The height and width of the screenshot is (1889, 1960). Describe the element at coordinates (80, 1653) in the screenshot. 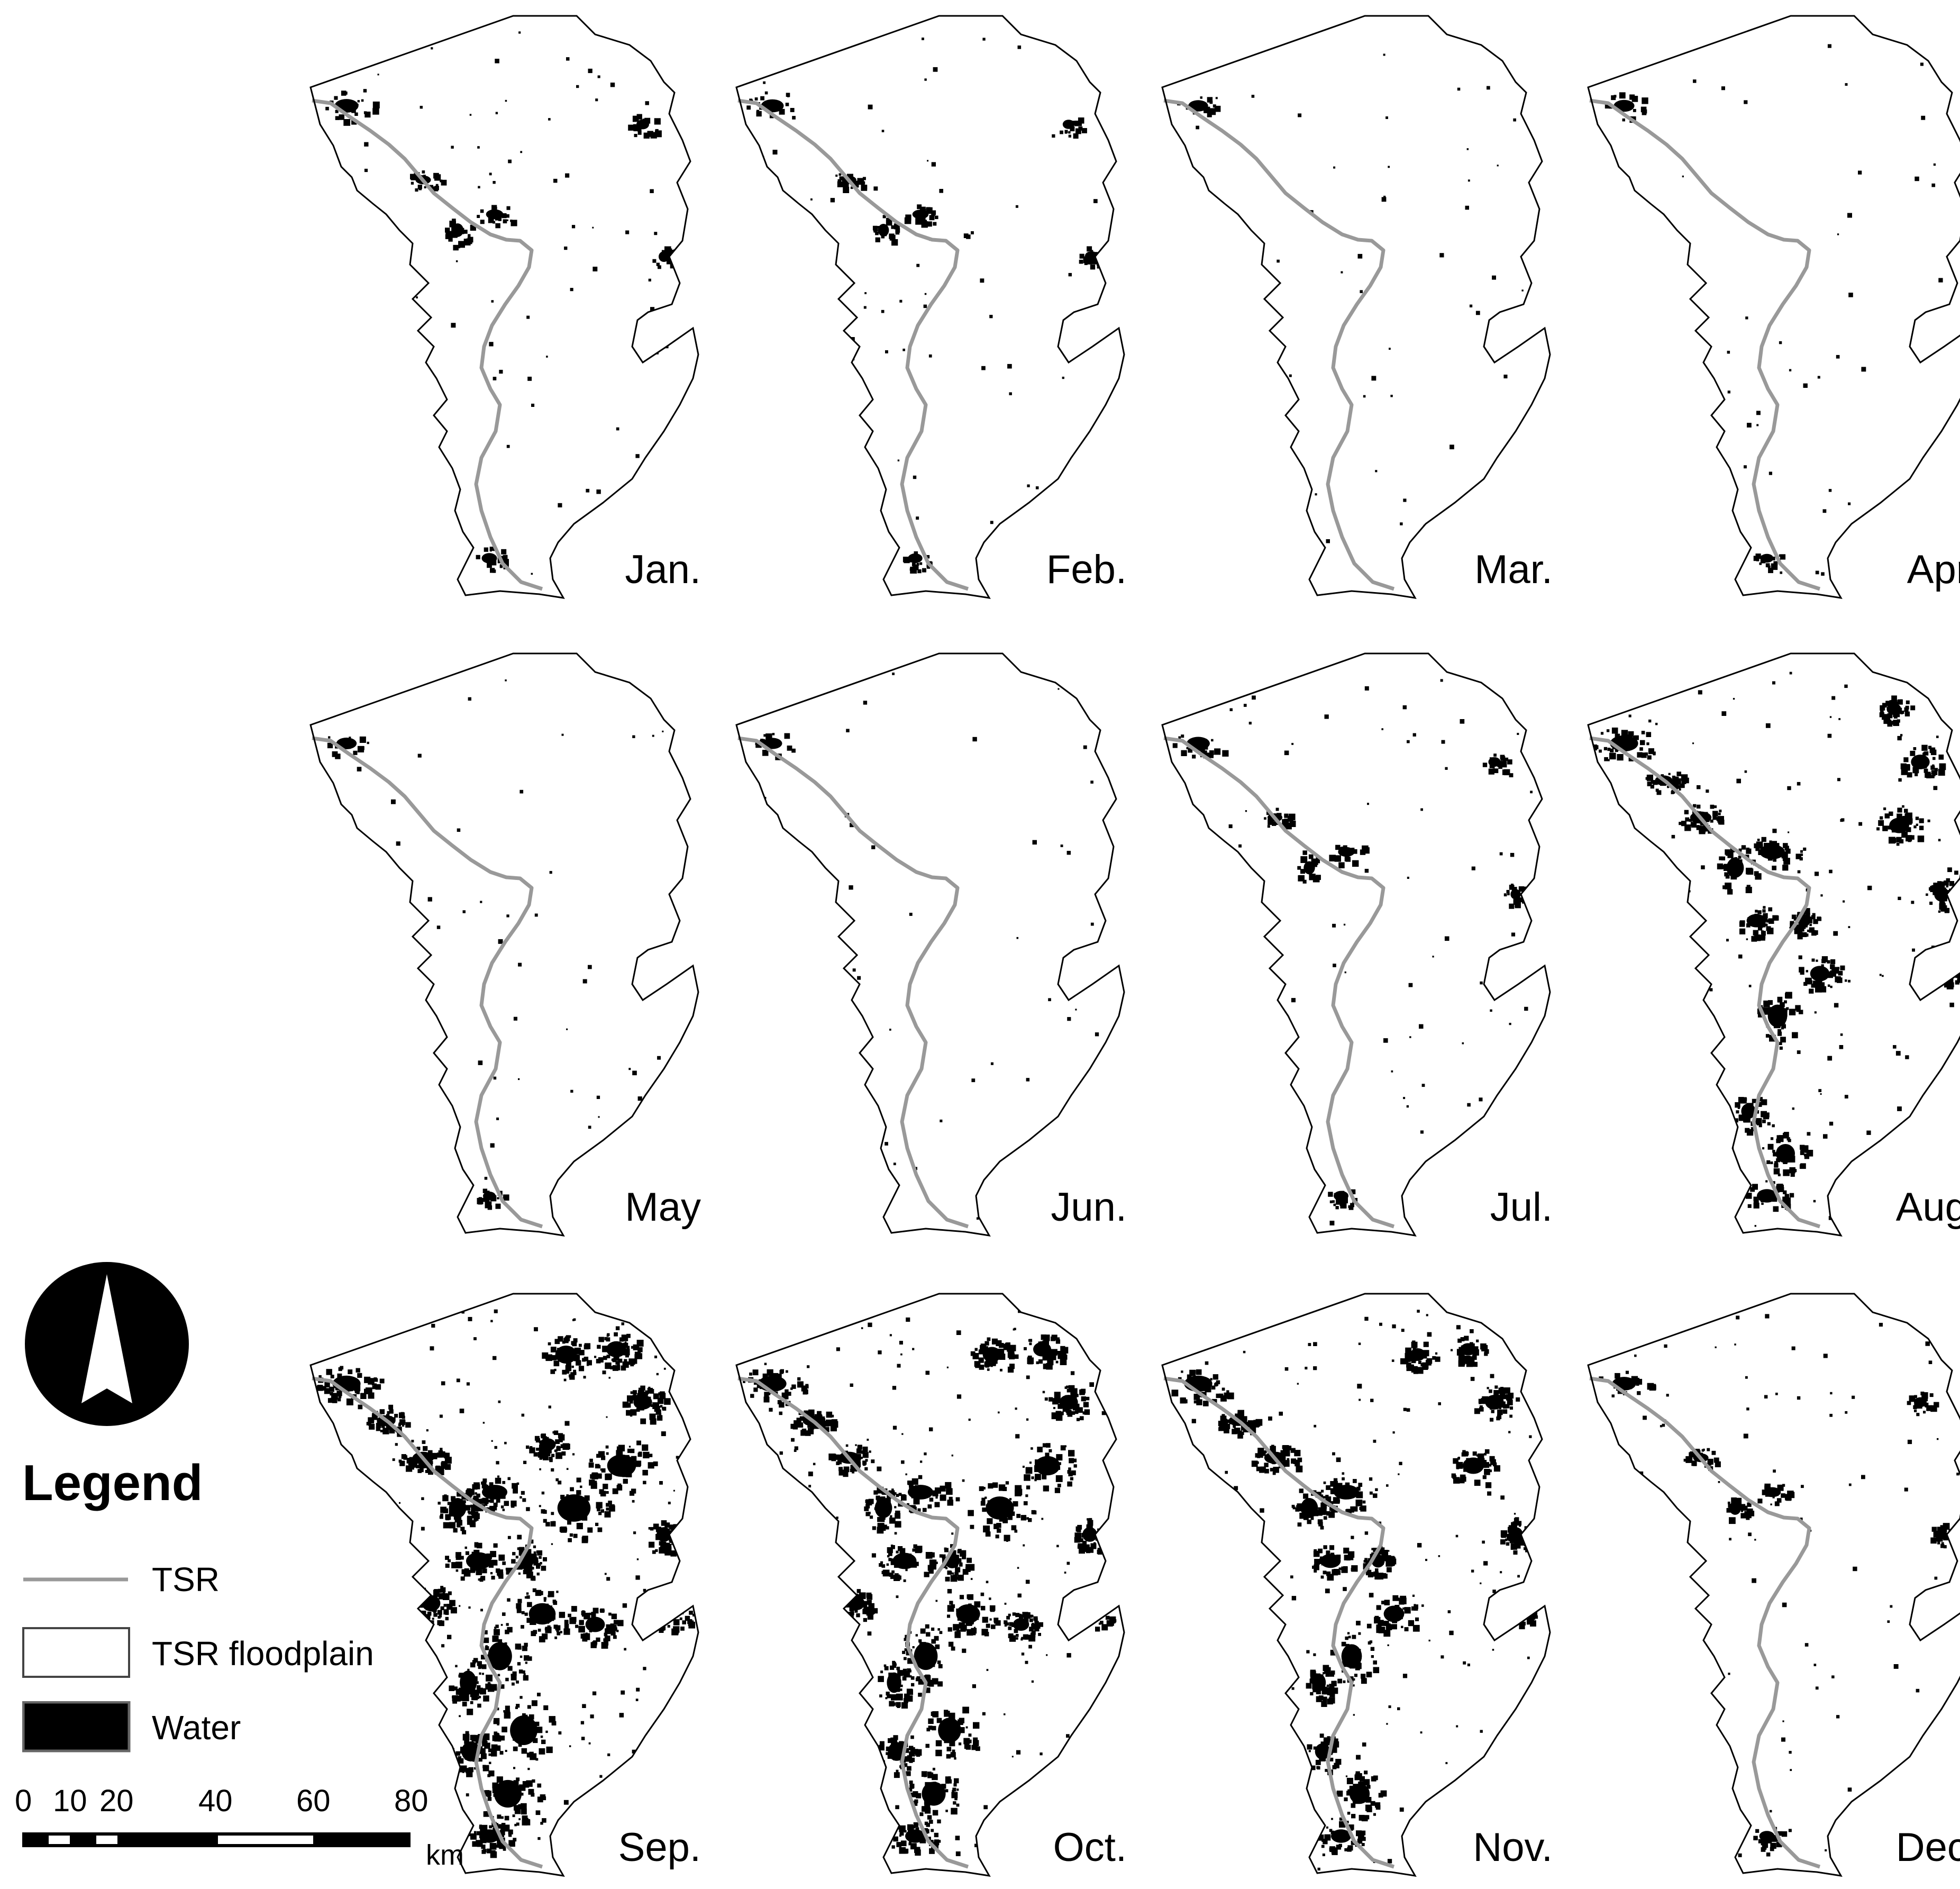

I see `floodplain-box-symbol` at that location.